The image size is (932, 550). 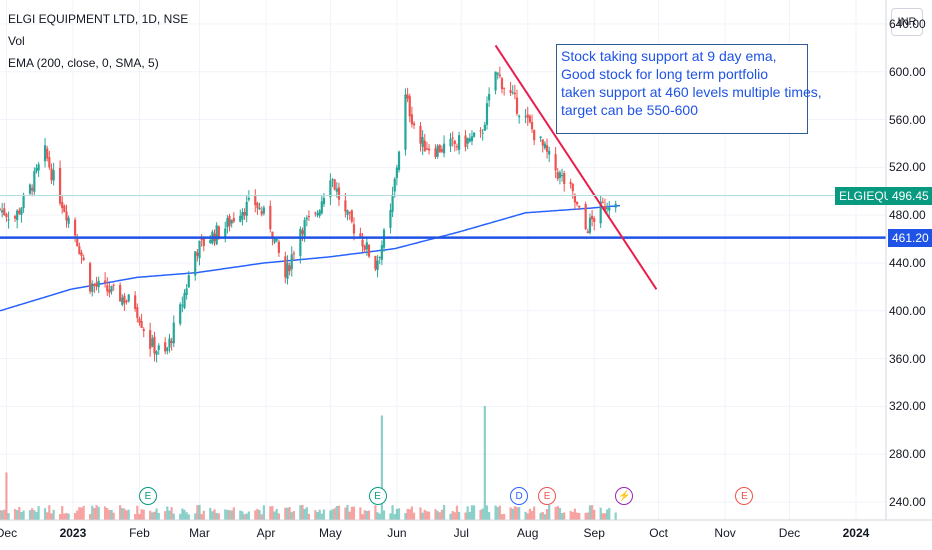 What do you see at coordinates (629, 110) in the screenshot?
I see `annotation-line: target can be 550-600` at bounding box center [629, 110].